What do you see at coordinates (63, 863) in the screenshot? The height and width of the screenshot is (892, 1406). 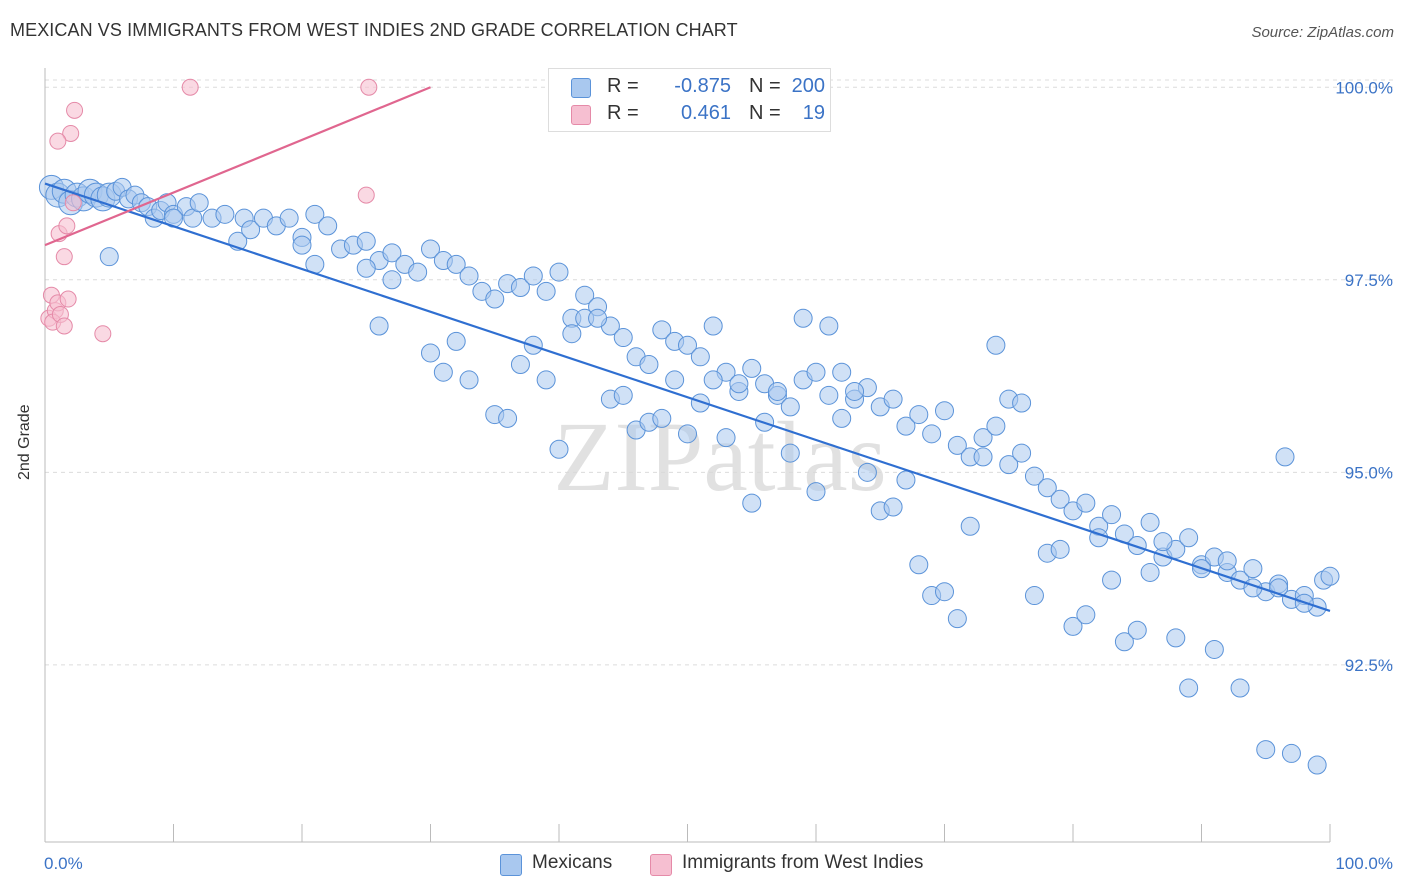 I see `x-tick-label: 0.0%` at bounding box center [63, 863].